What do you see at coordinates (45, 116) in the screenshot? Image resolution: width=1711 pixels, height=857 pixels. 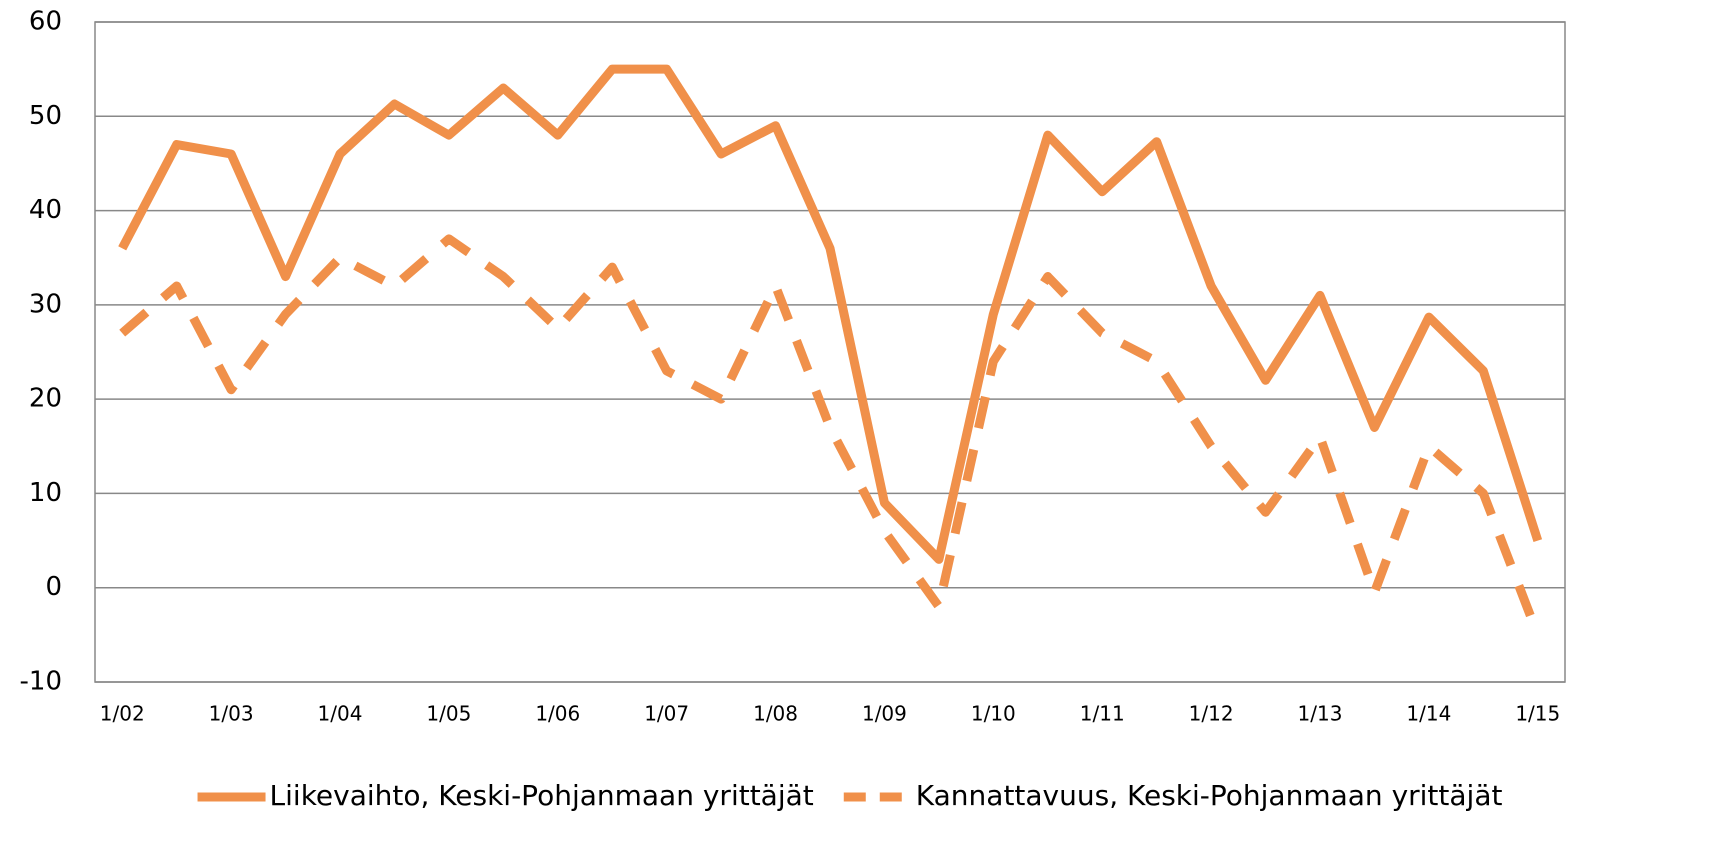 I see `y-tick-label: 50` at bounding box center [45, 116].